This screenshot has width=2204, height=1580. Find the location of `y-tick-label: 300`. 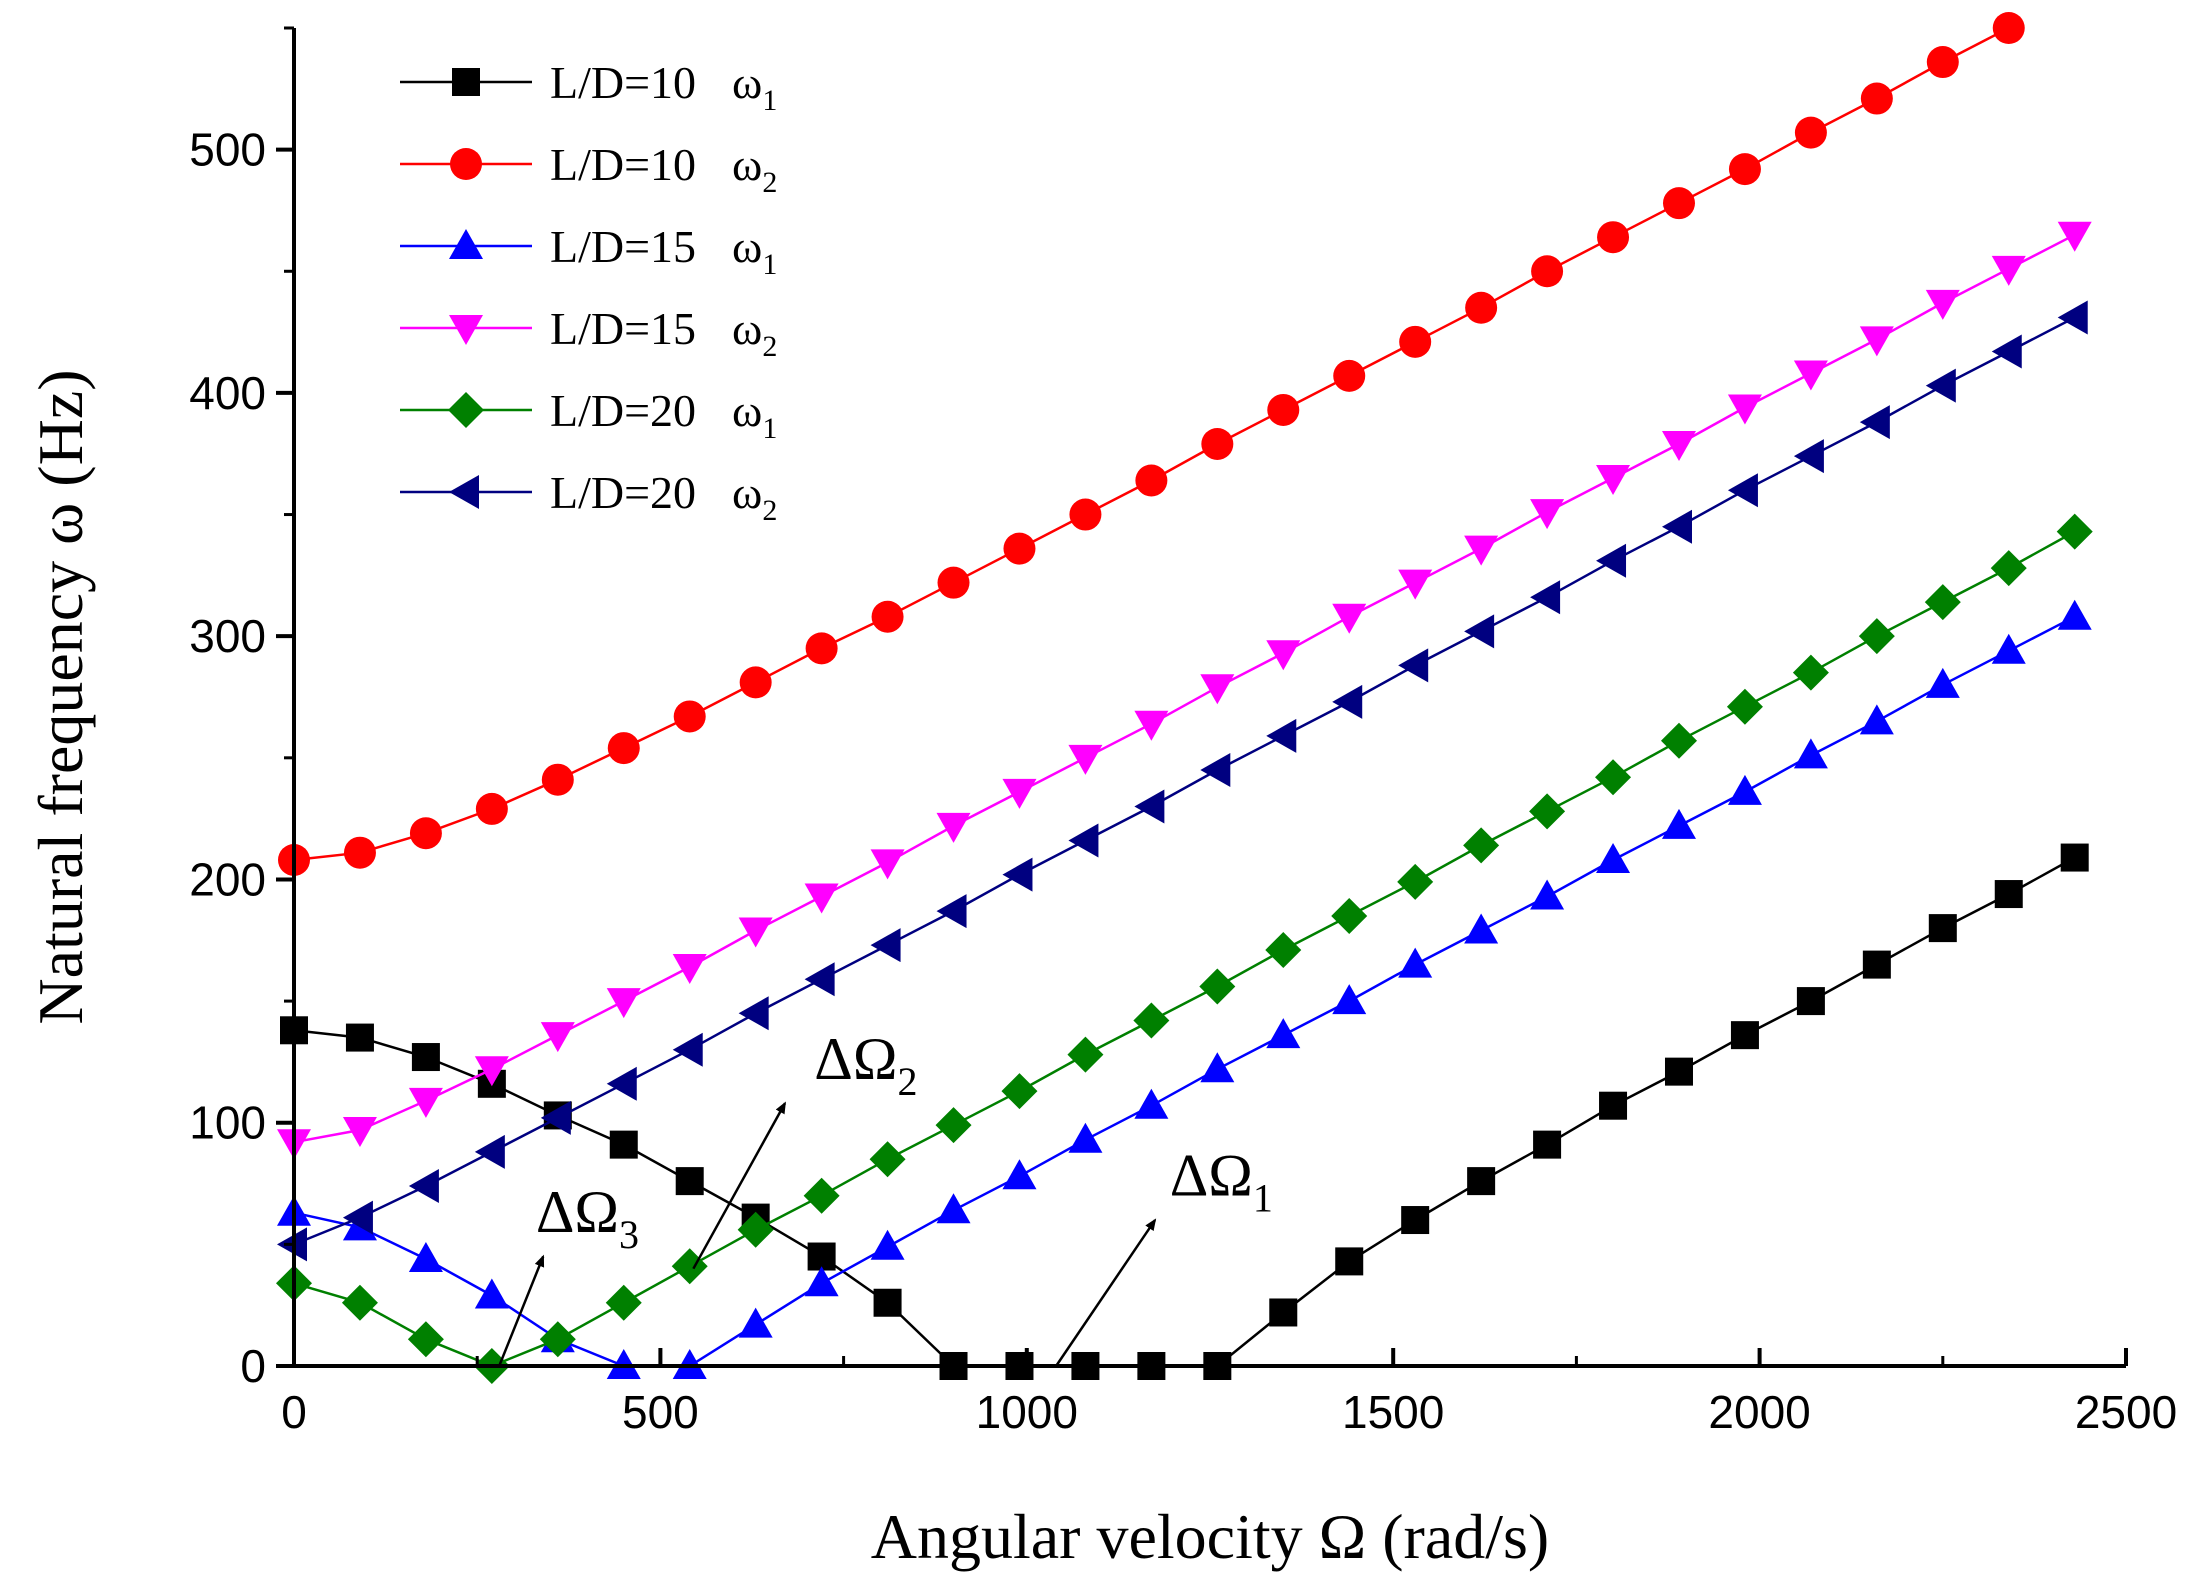

y-tick-label: 300 is located at coordinates (227, 636).